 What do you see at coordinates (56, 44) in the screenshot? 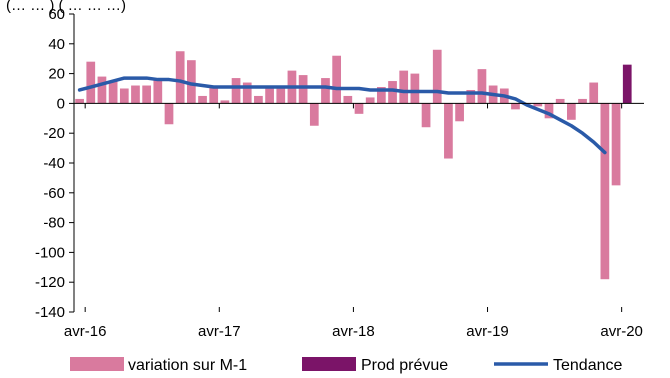
I see `y-tick-label: 40` at bounding box center [56, 44].